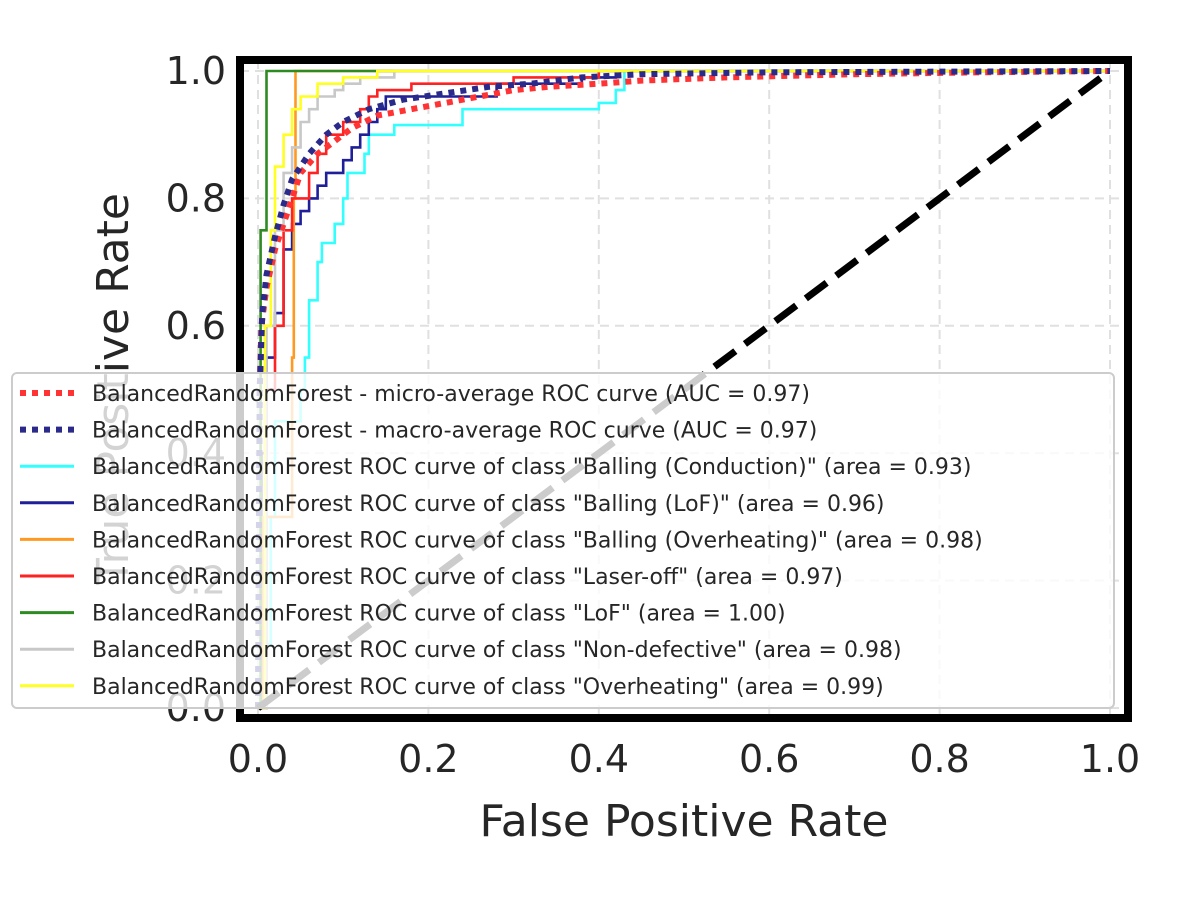 The image size is (1200, 900). What do you see at coordinates (258, 759) in the screenshot?
I see `x-tick-label: 0.0` at bounding box center [258, 759].